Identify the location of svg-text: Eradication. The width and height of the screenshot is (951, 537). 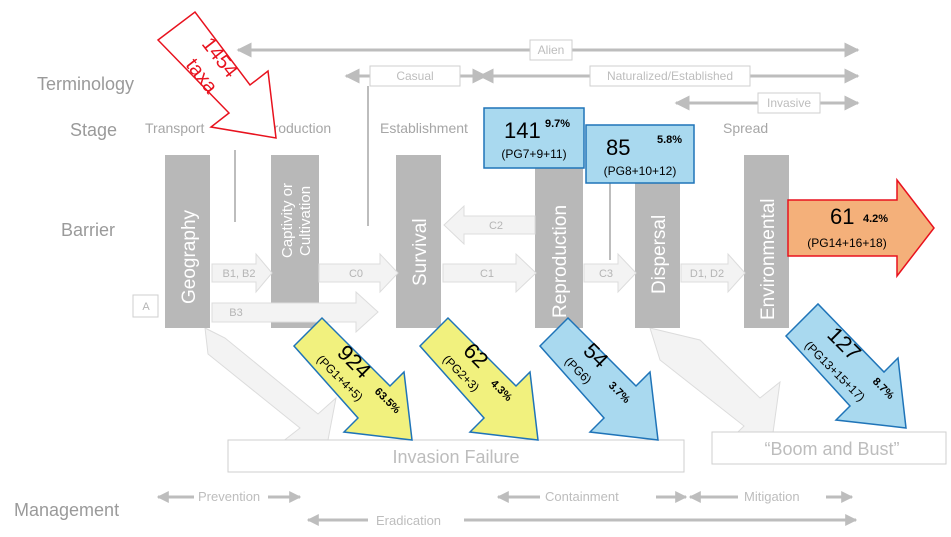
(408, 520).